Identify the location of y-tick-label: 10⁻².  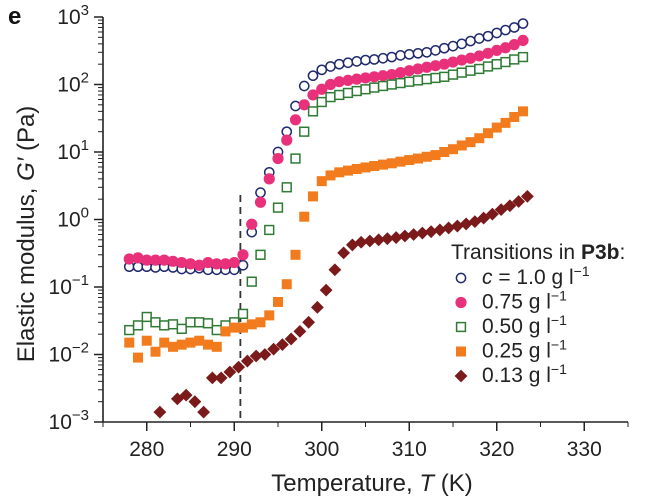
(69, 353).